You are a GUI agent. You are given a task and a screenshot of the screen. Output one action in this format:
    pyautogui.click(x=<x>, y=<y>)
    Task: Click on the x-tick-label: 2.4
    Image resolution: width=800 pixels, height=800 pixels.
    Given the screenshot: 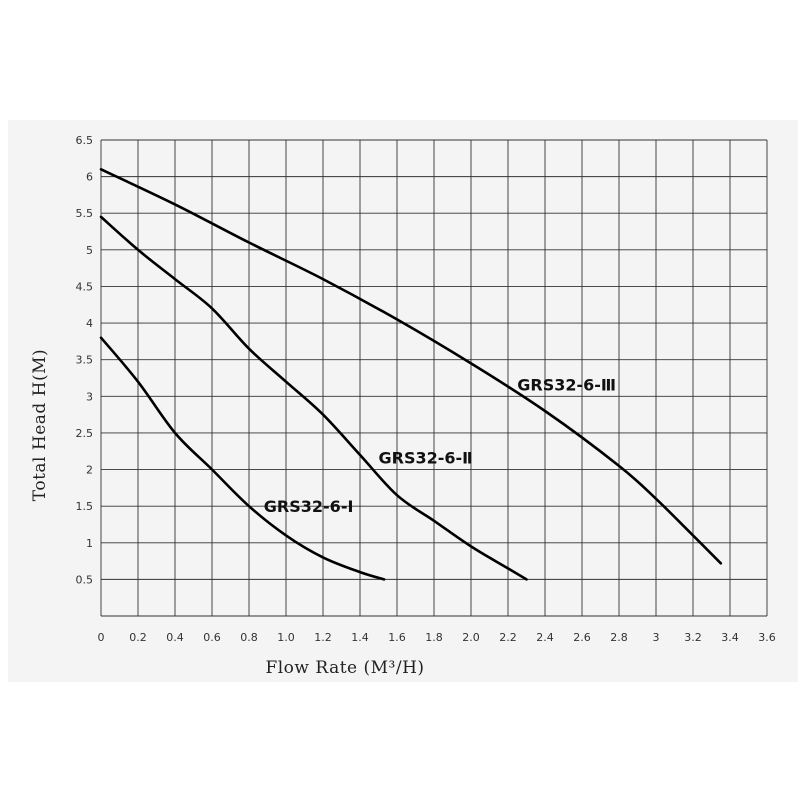 What is the action you would take?
    pyautogui.click(x=545, y=637)
    